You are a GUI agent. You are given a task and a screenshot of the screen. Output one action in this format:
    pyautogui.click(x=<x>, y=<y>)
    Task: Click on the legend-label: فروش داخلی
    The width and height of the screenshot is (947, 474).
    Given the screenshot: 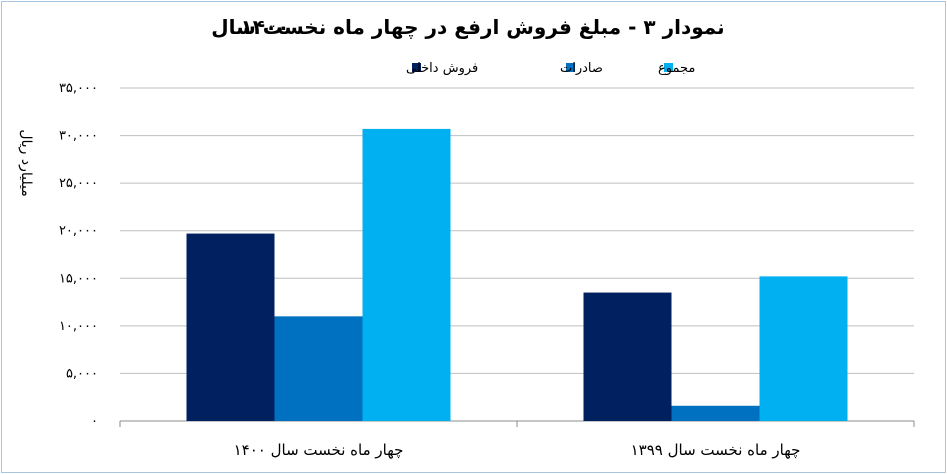 What is the action you would take?
    pyautogui.click(x=442, y=68)
    